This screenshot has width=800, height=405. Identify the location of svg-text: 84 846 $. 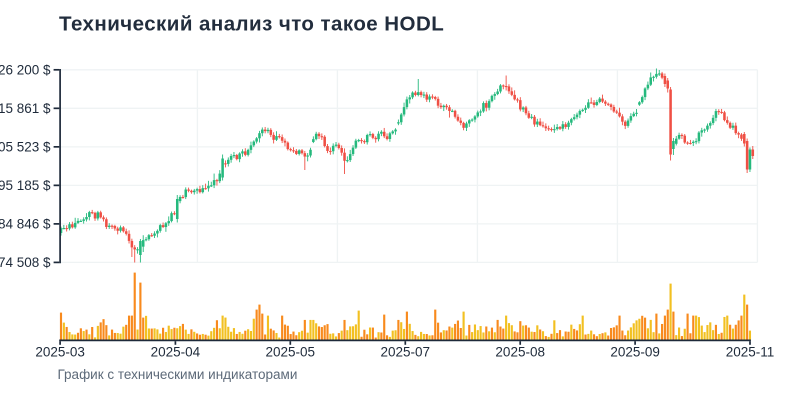
(25, 224).